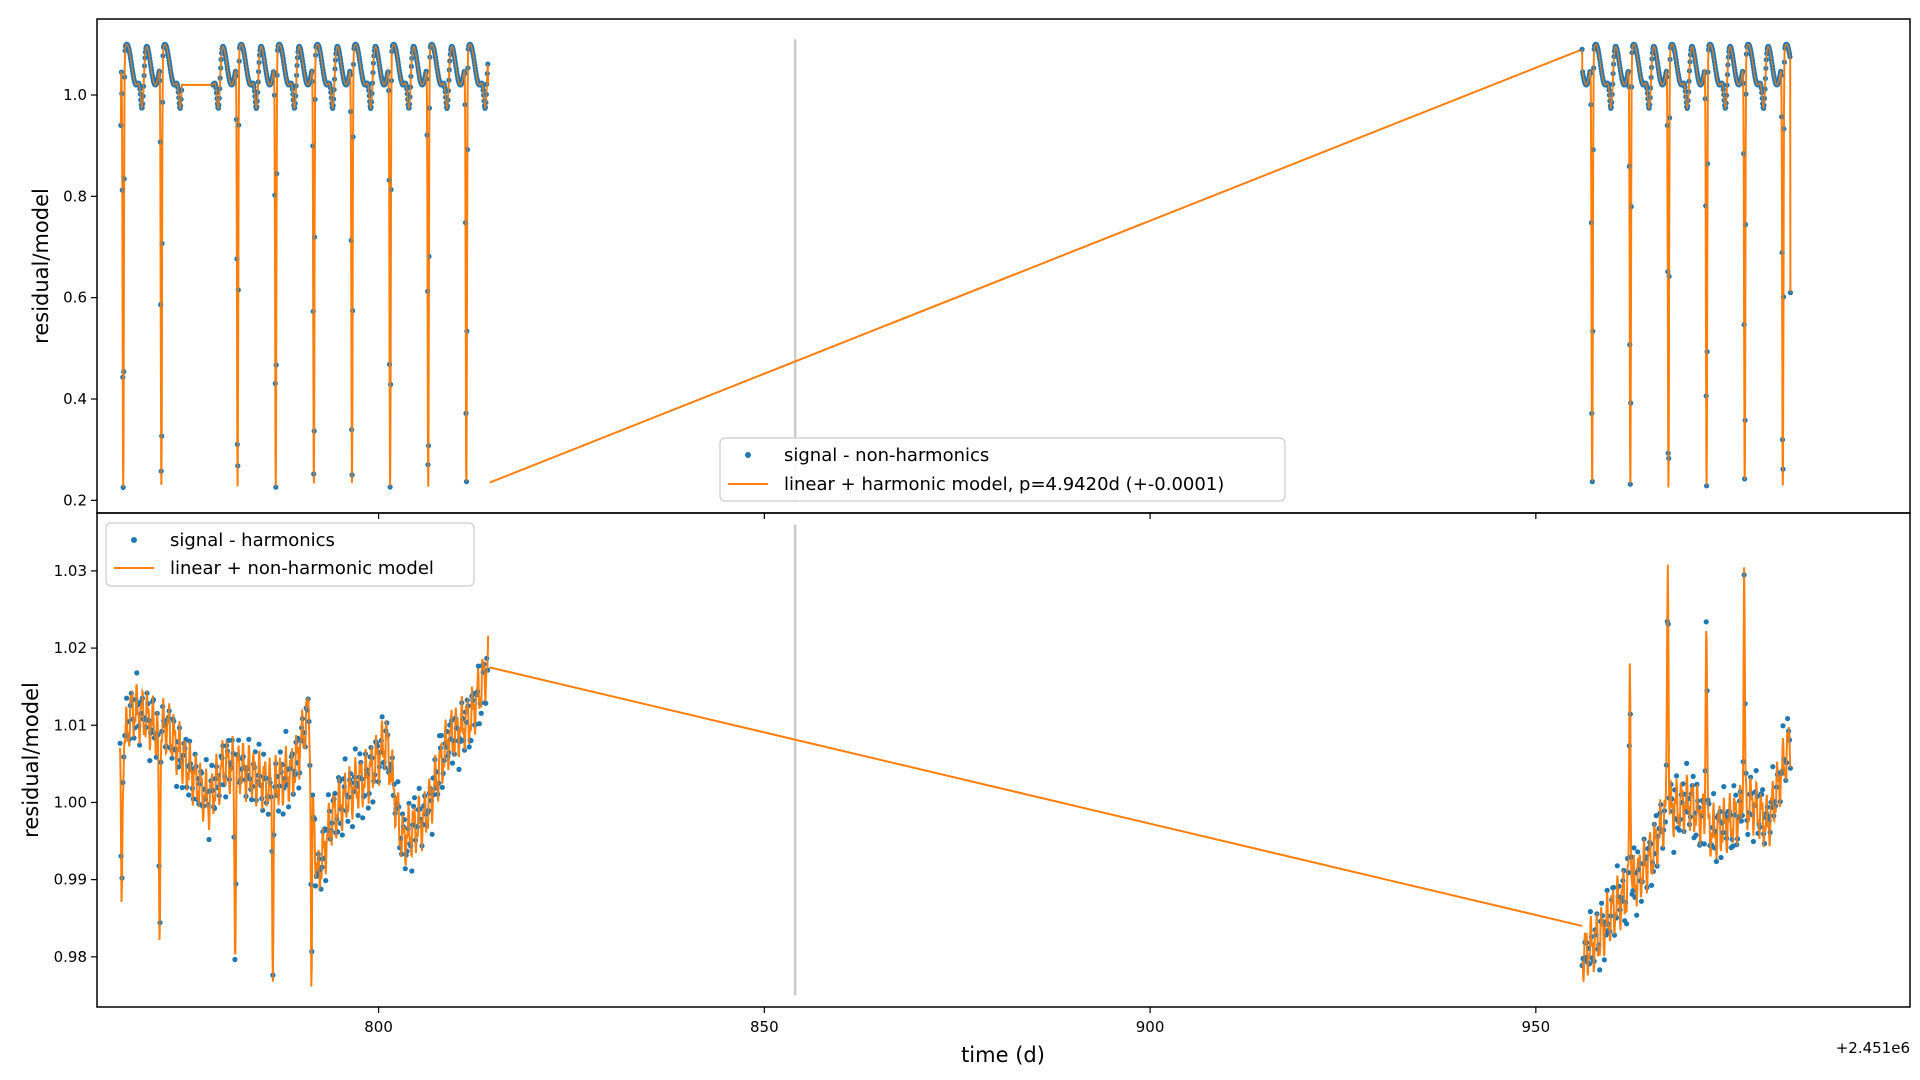  What do you see at coordinates (1873, 1048) in the screenshot?
I see `x-axis-offset: +2.451e6` at bounding box center [1873, 1048].